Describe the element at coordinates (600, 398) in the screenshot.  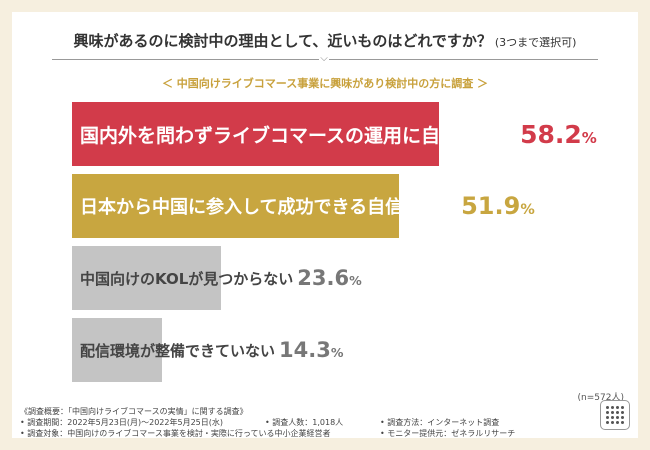
I see `sample-size-label: (n=572人)` at that location.